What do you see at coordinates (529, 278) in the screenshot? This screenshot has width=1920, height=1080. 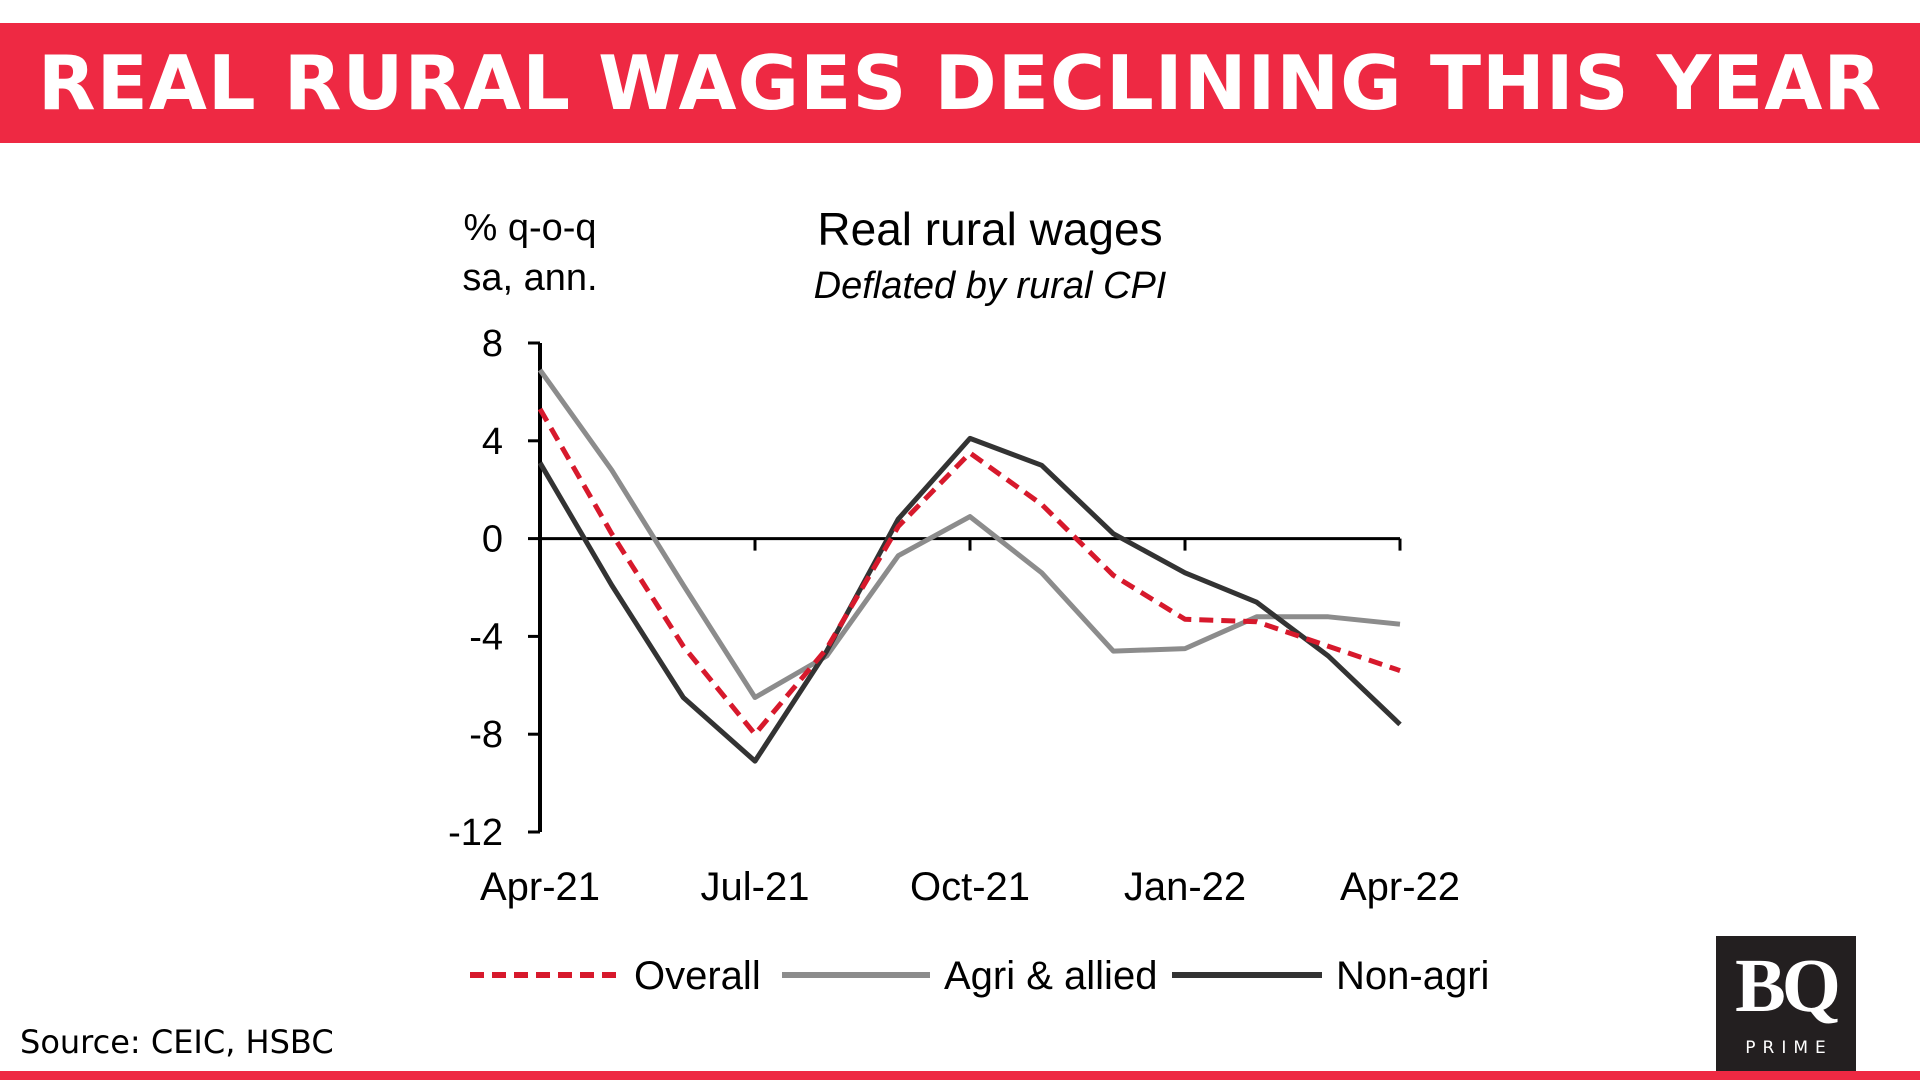 I see `y-axis-unit-label-line2: sa, ann.` at bounding box center [529, 278].